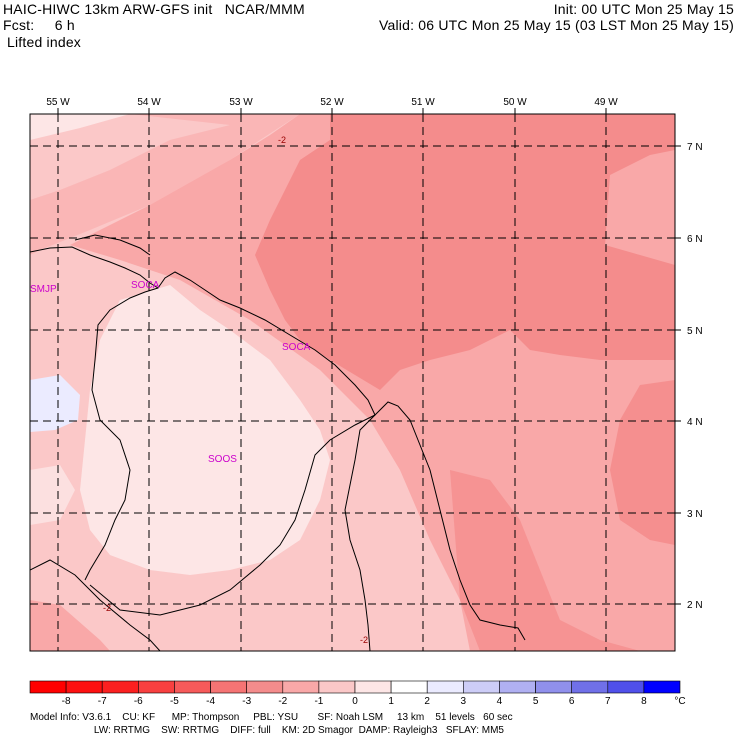 The image size is (740, 740). I want to click on colorbar, so click(355, 687).